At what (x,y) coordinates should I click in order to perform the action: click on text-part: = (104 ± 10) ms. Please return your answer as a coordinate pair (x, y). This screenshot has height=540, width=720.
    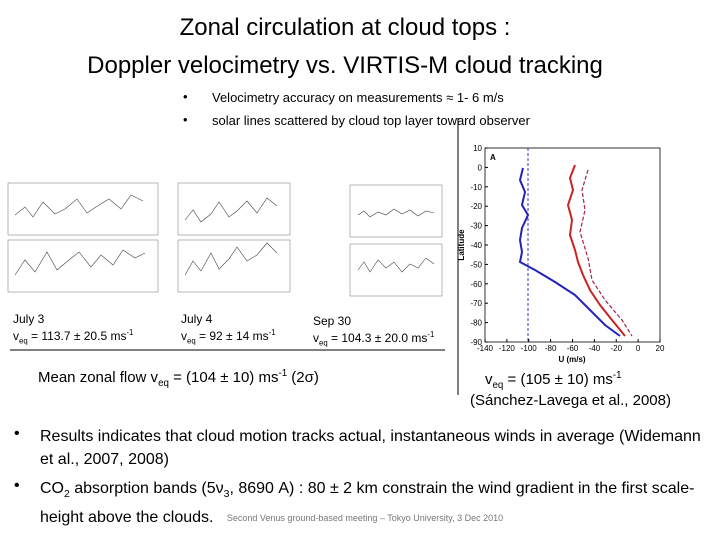
    Looking at the image, I should click on (223, 377).